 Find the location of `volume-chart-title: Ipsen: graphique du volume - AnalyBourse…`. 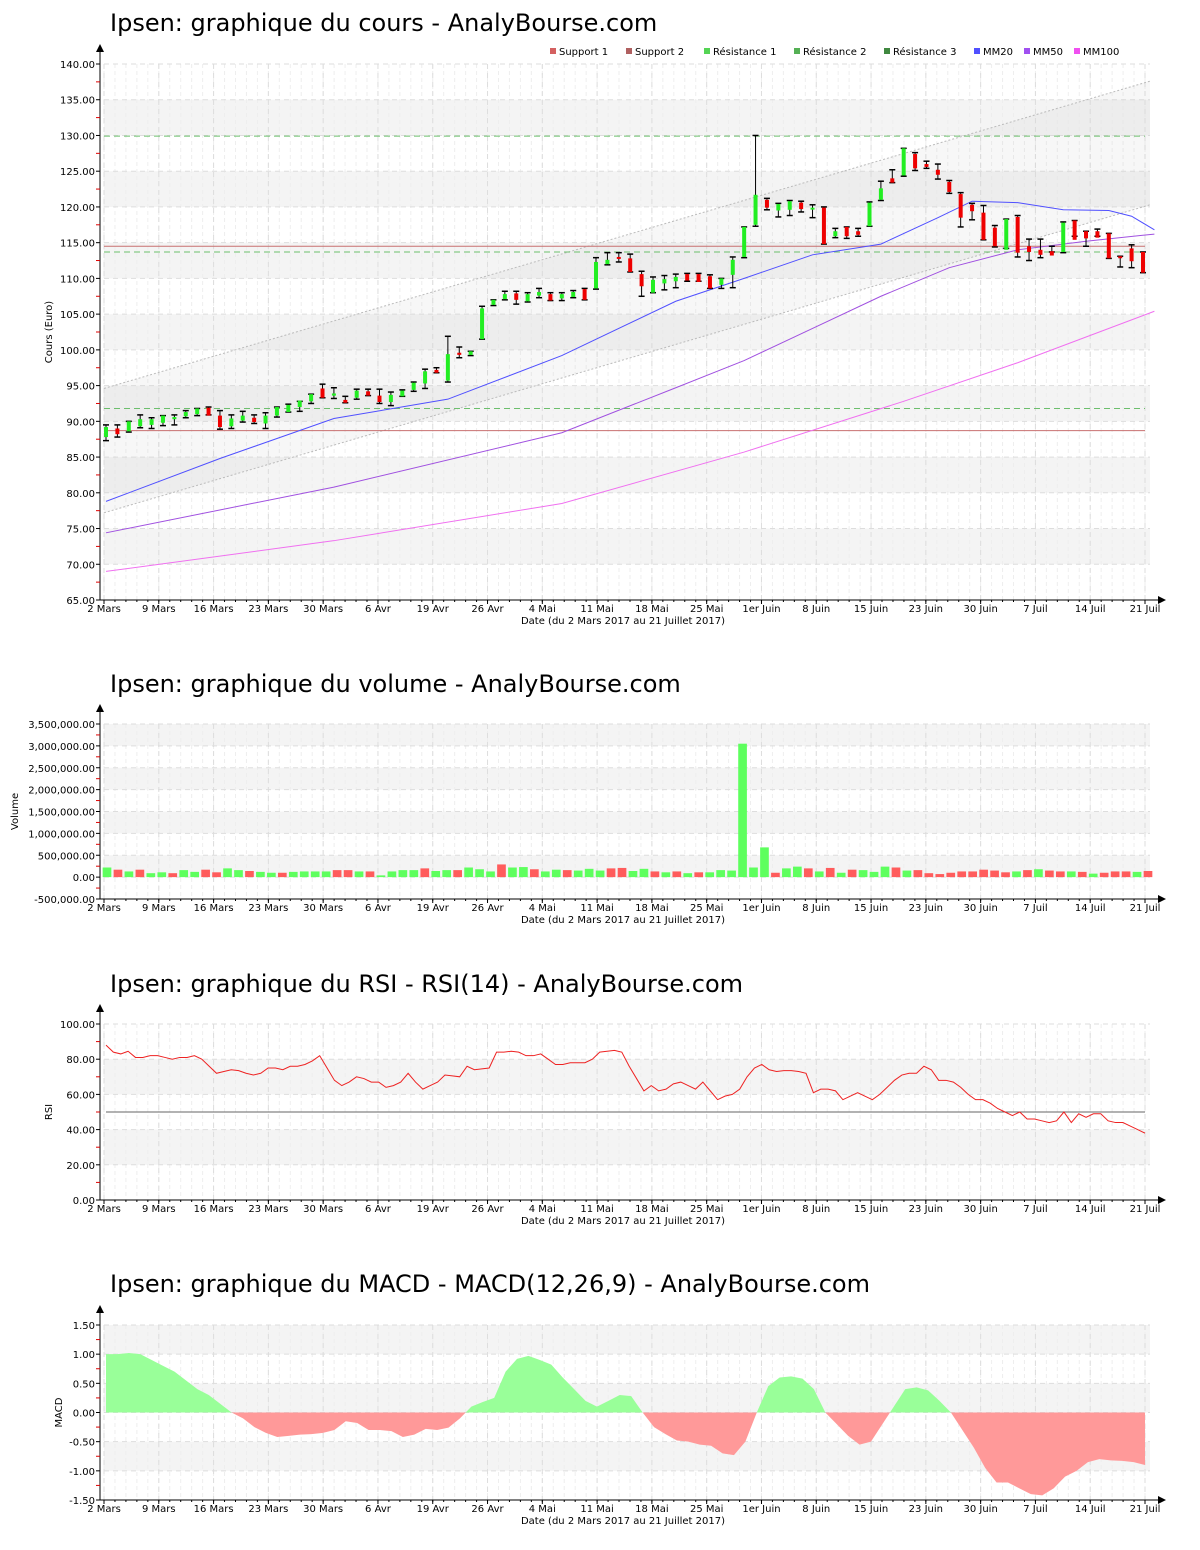

volume-chart-title: Ipsen: graphique du volume - AnalyBourse… is located at coordinates (395, 684).